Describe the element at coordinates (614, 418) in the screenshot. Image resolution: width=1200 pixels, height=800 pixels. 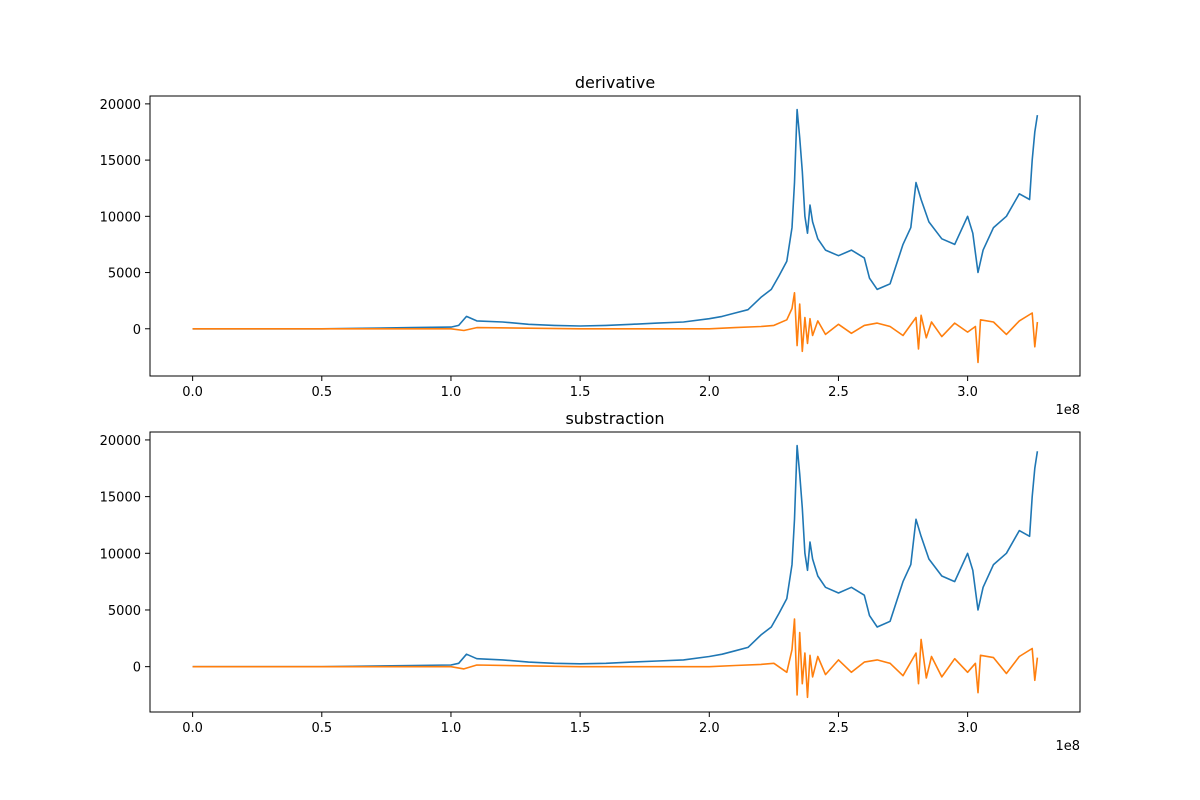
I see `subplot-title: substraction` at that location.